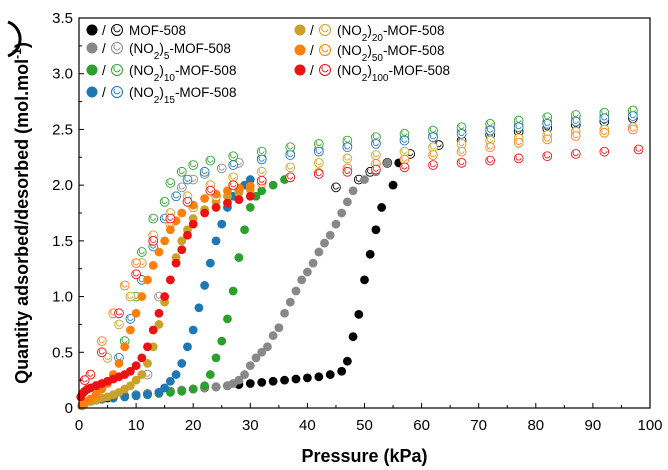 The image size is (668, 470). Describe the element at coordinates (161, 73) in the screenshot. I see `legend-item: / (NO2)10-MOF-508` at that location.